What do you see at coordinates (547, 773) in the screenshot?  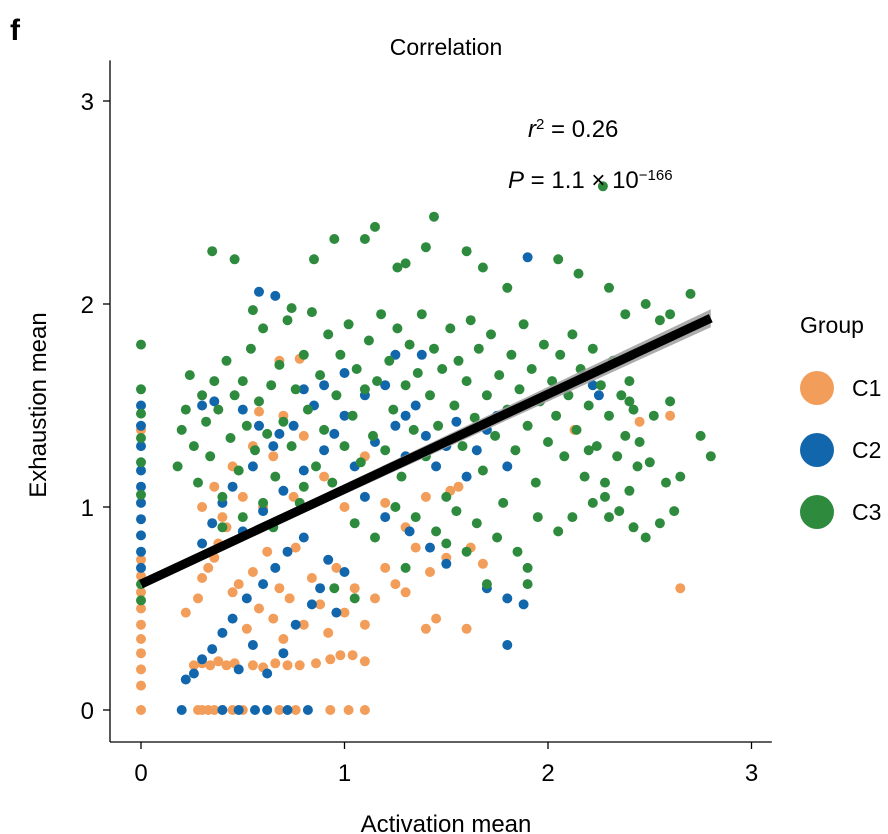 I see `x-tick-label: 2` at bounding box center [547, 773].